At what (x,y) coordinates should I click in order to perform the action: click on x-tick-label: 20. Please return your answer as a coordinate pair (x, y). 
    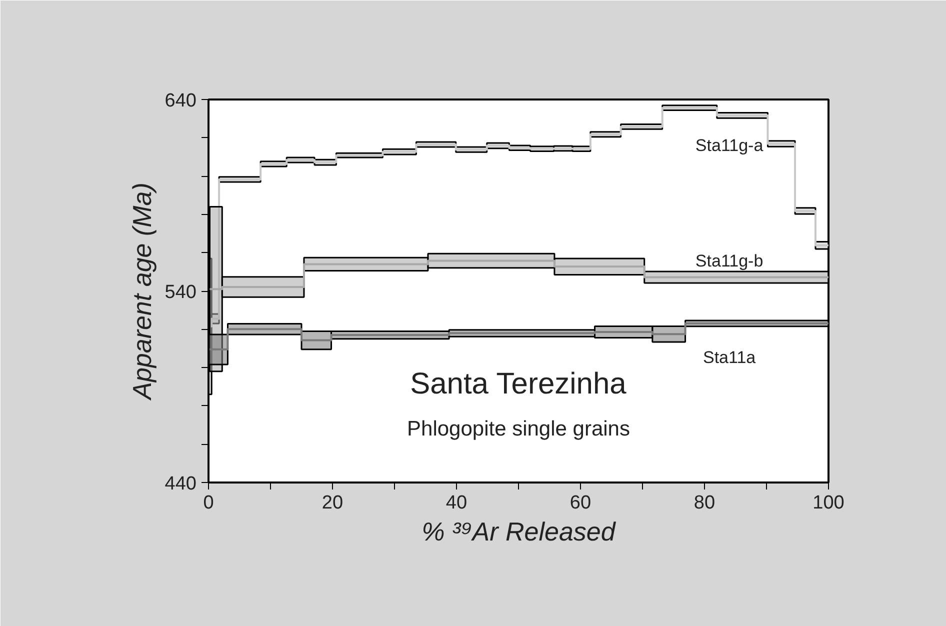
    Looking at the image, I should click on (333, 503).